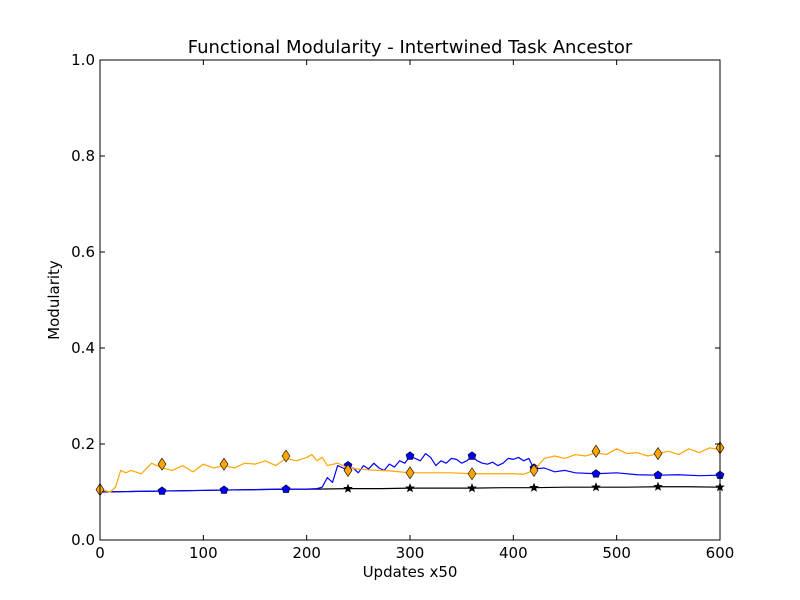 Image resolution: width=800 pixels, height=600 pixels. Describe the element at coordinates (410, 572) in the screenshot. I see `x-axis-label: Updates x50` at that location.